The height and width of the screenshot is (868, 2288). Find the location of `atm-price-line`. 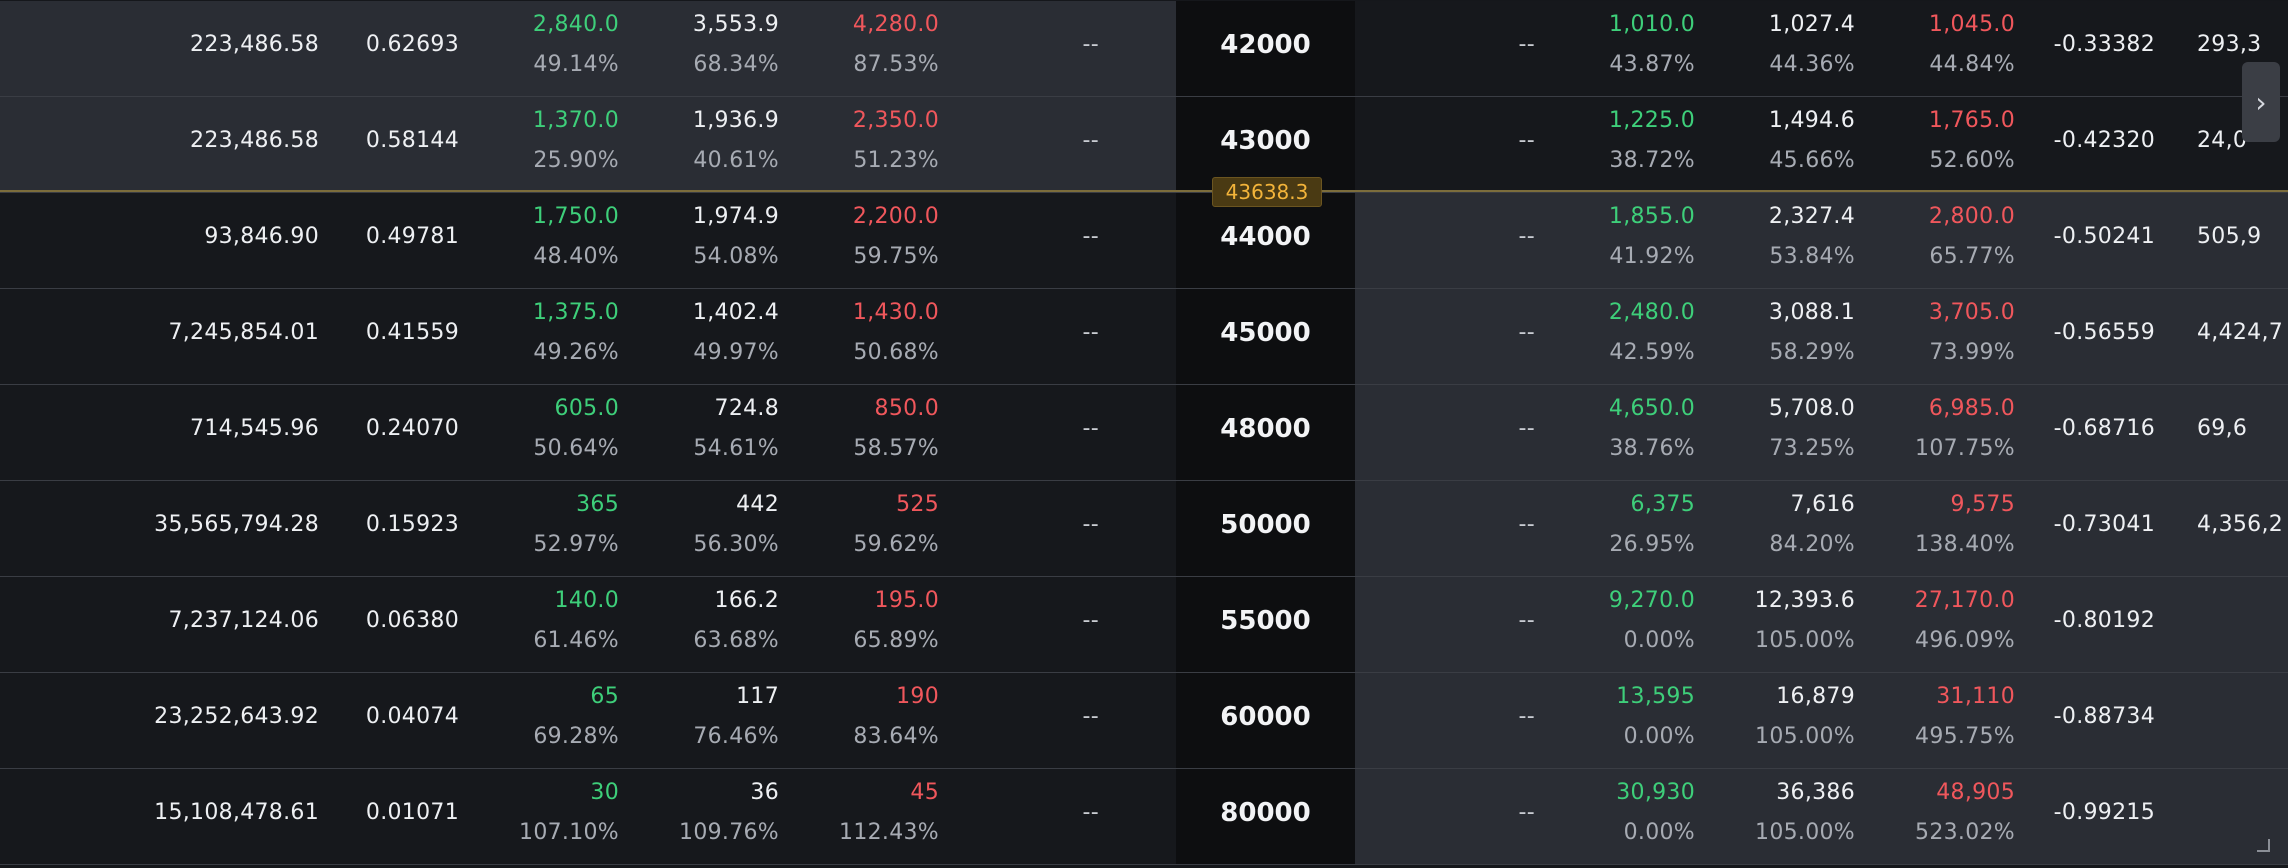

atm-price-line is located at coordinates (1144, 191).